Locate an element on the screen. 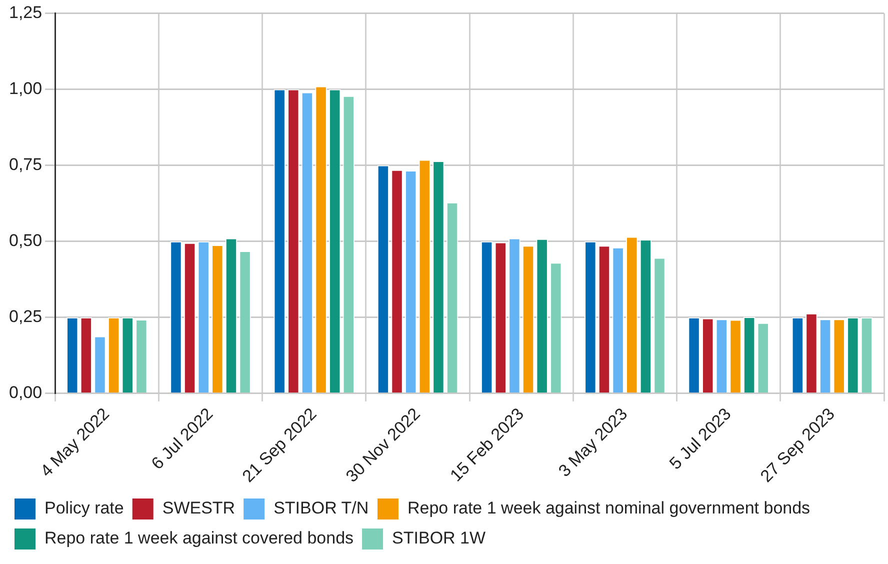 This screenshot has width=888, height=564. legend-label: Repo rate 1 week against covered bonds is located at coordinates (199, 538).